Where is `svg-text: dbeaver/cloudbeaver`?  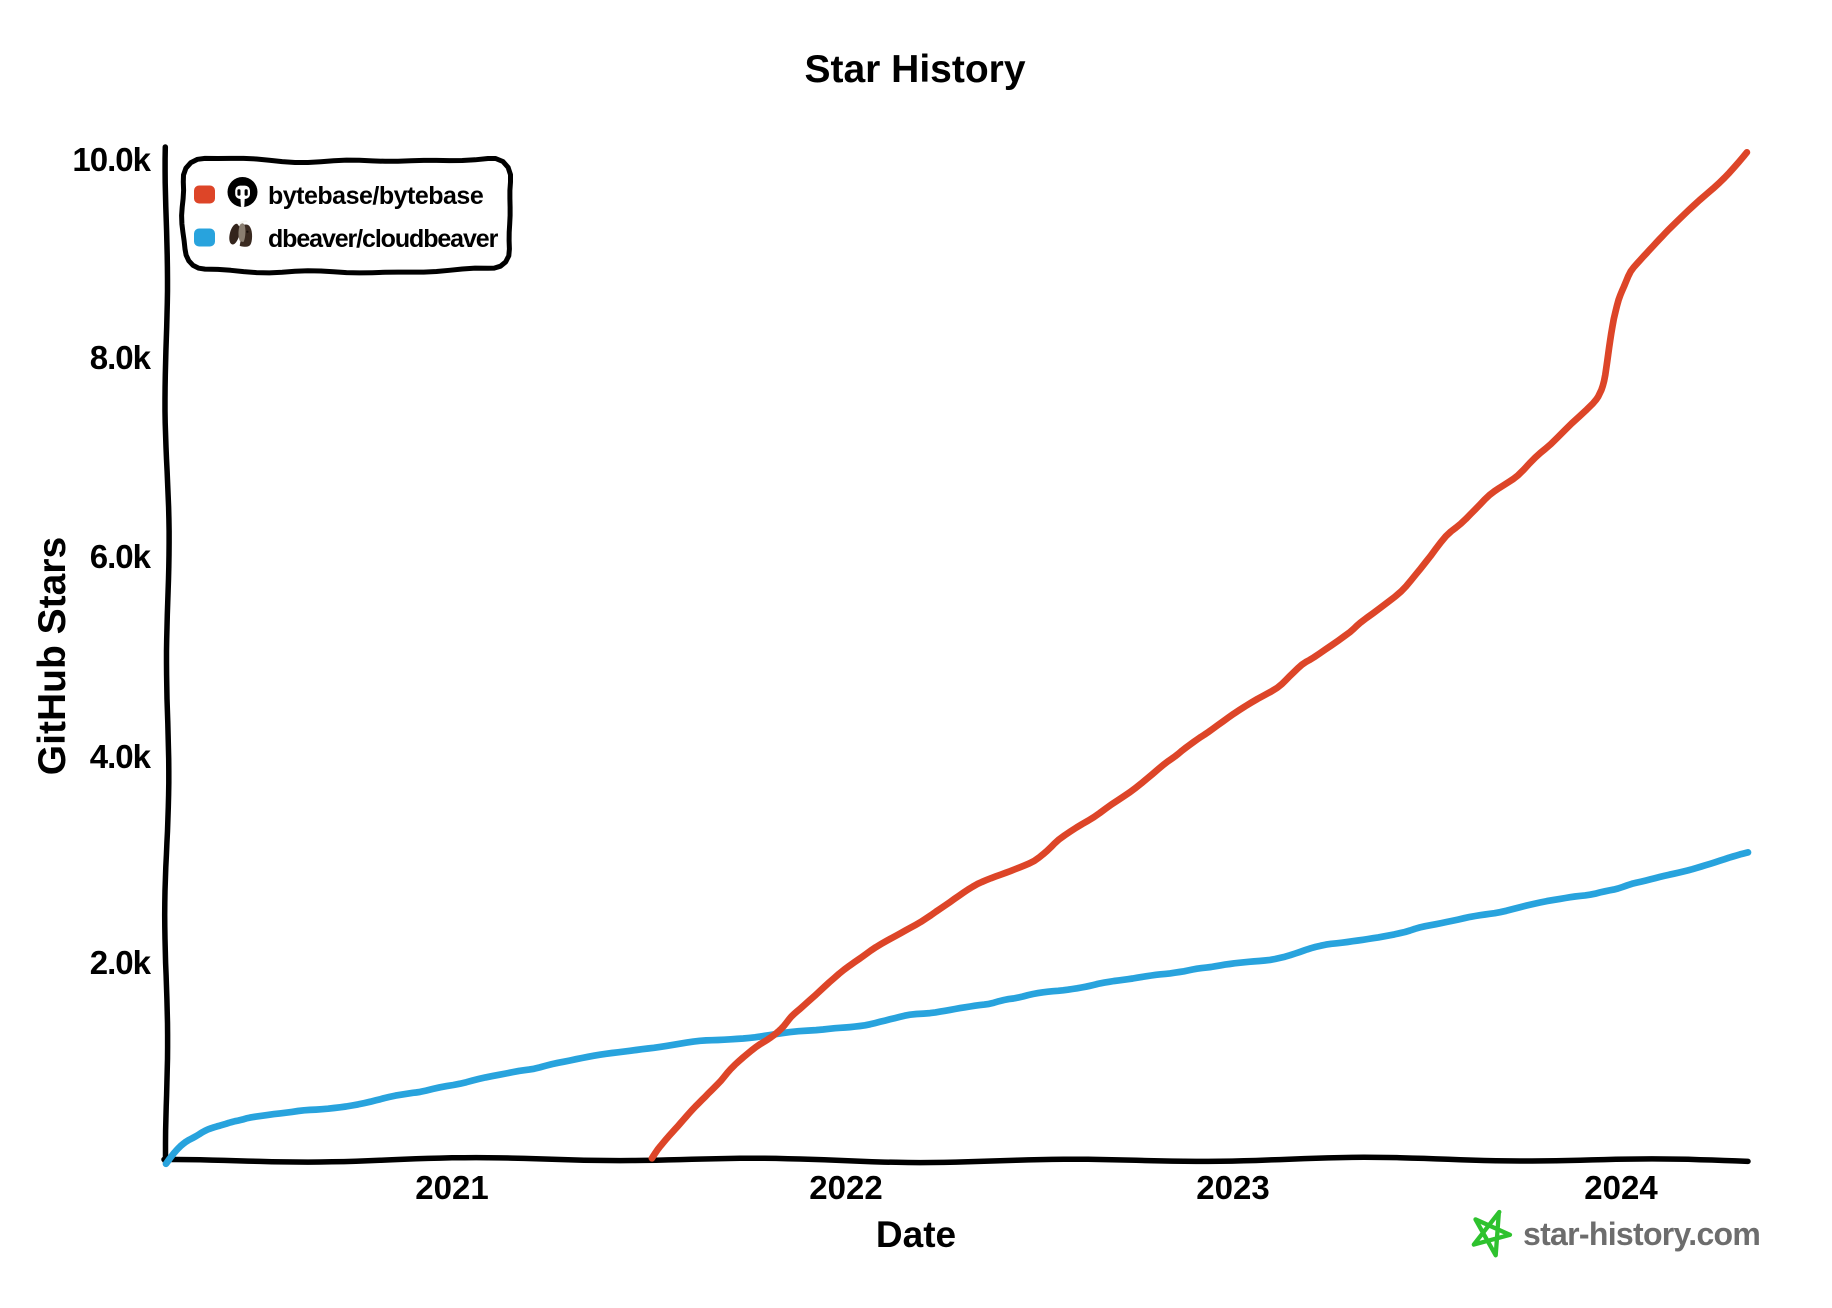
svg-text: dbeaver/cloudbeaver is located at coordinates (383, 239).